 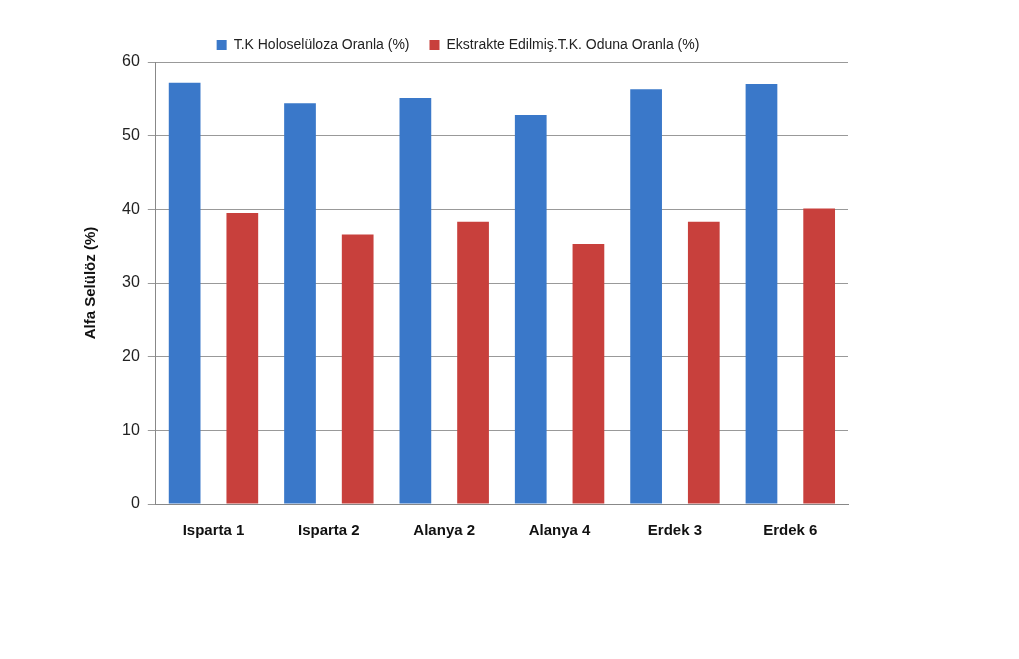 I want to click on x-tick-label: Isparta 2, so click(x=329, y=530).